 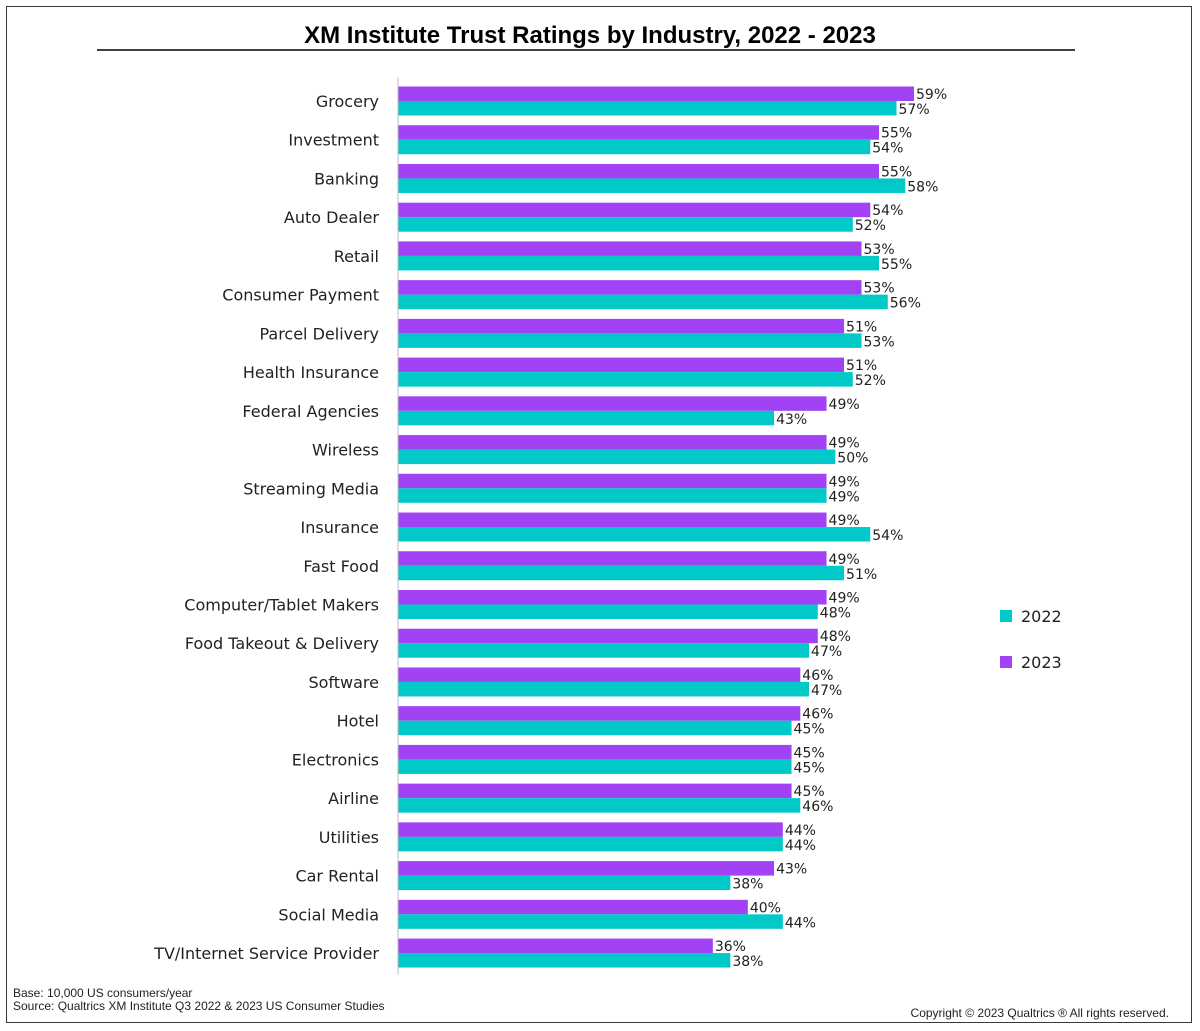 What do you see at coordinates (879, 342) in the screenshot?
I see `value-label-2022-parcel-delivery: 53%` at bounding box center [879, 342].